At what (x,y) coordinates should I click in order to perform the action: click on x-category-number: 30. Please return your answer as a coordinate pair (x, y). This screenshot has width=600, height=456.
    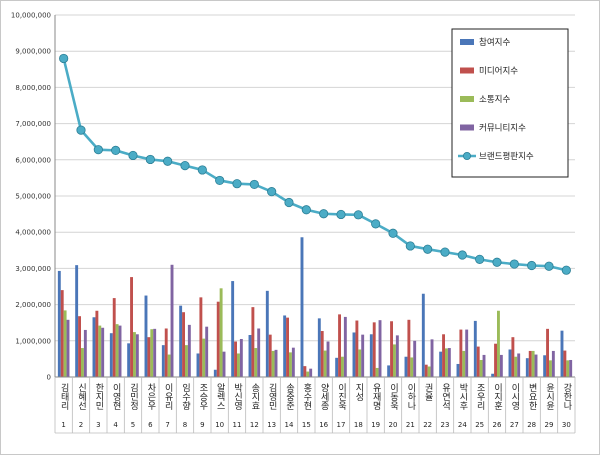
    Looking at the image, I should click on (566, 425).